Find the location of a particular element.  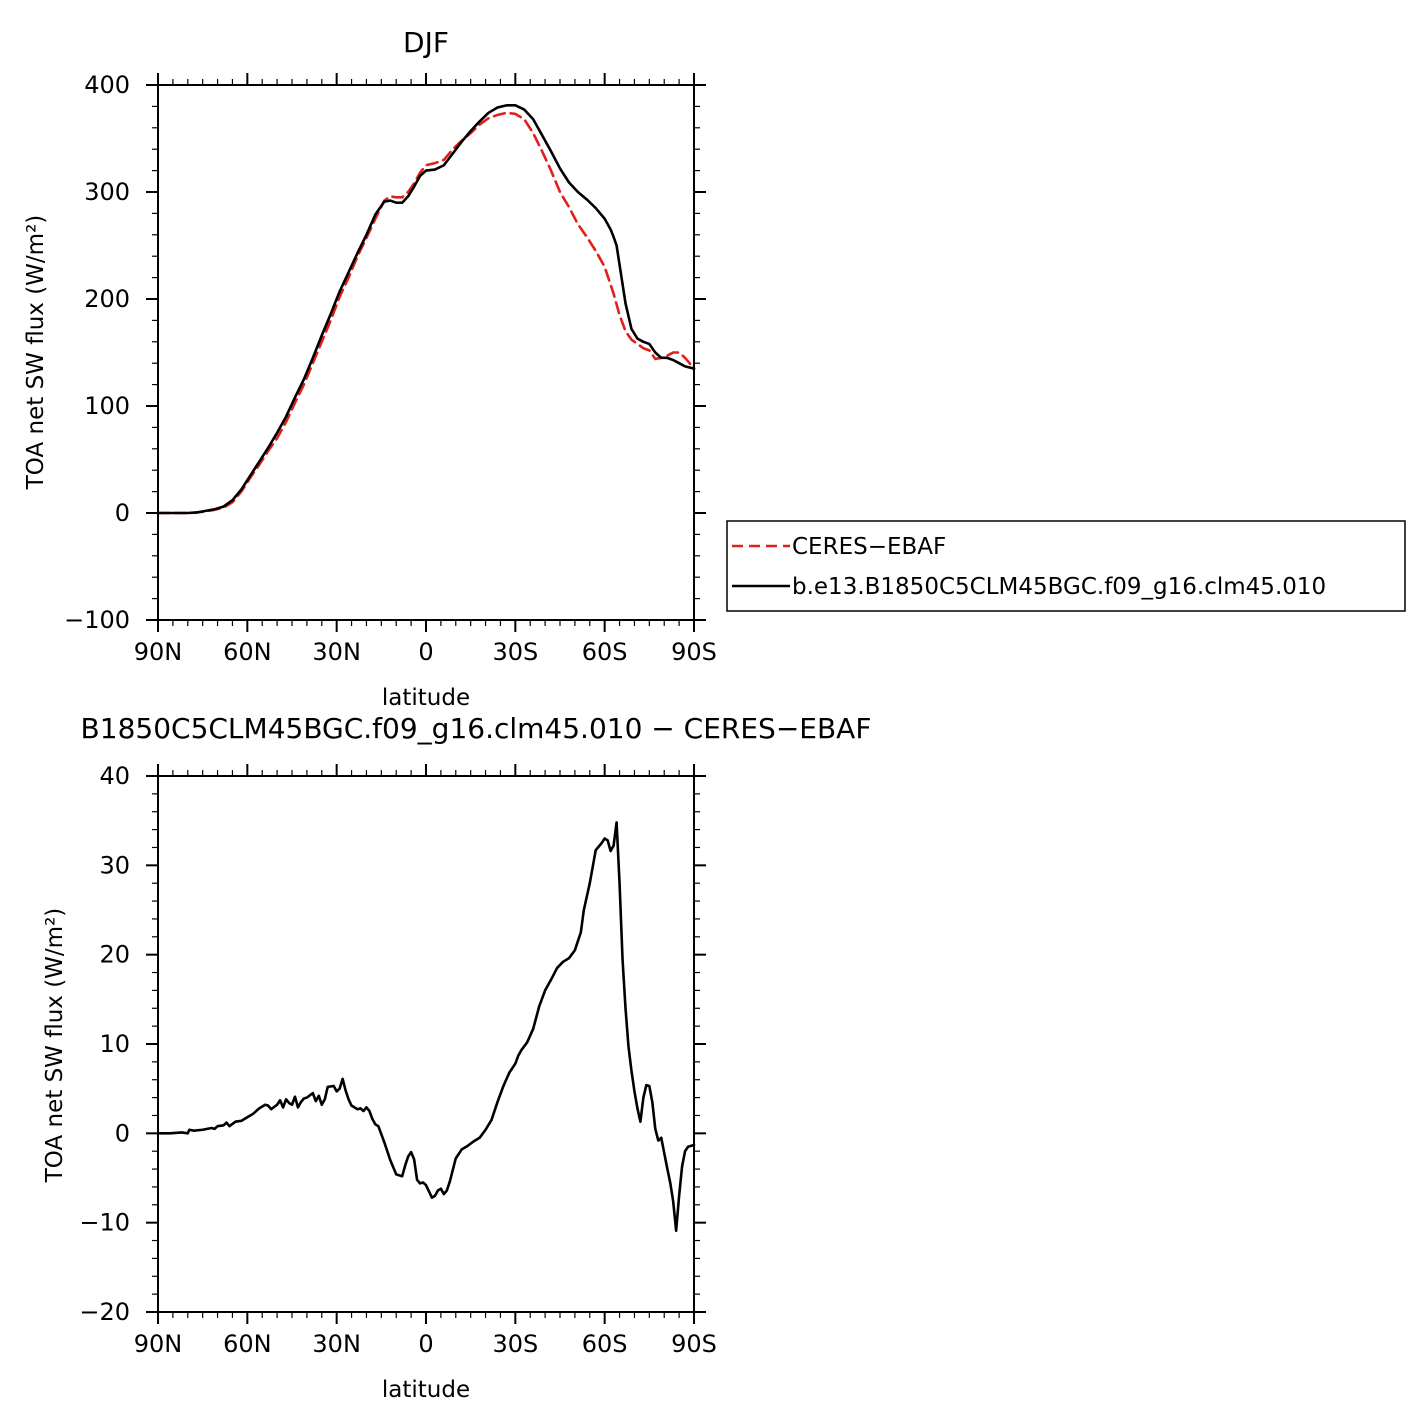

y-tick-label: −100 is located at coordinates (97, 620).